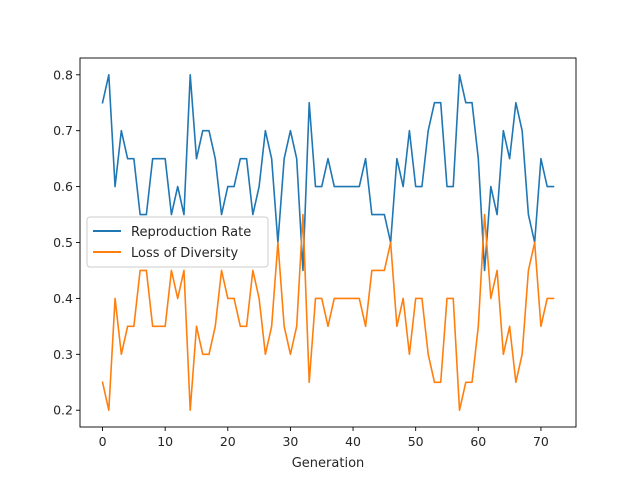 The width and height of the screenshot is (640, 480). I want to click on y-tick-label: 0.2, so click(63, 410).